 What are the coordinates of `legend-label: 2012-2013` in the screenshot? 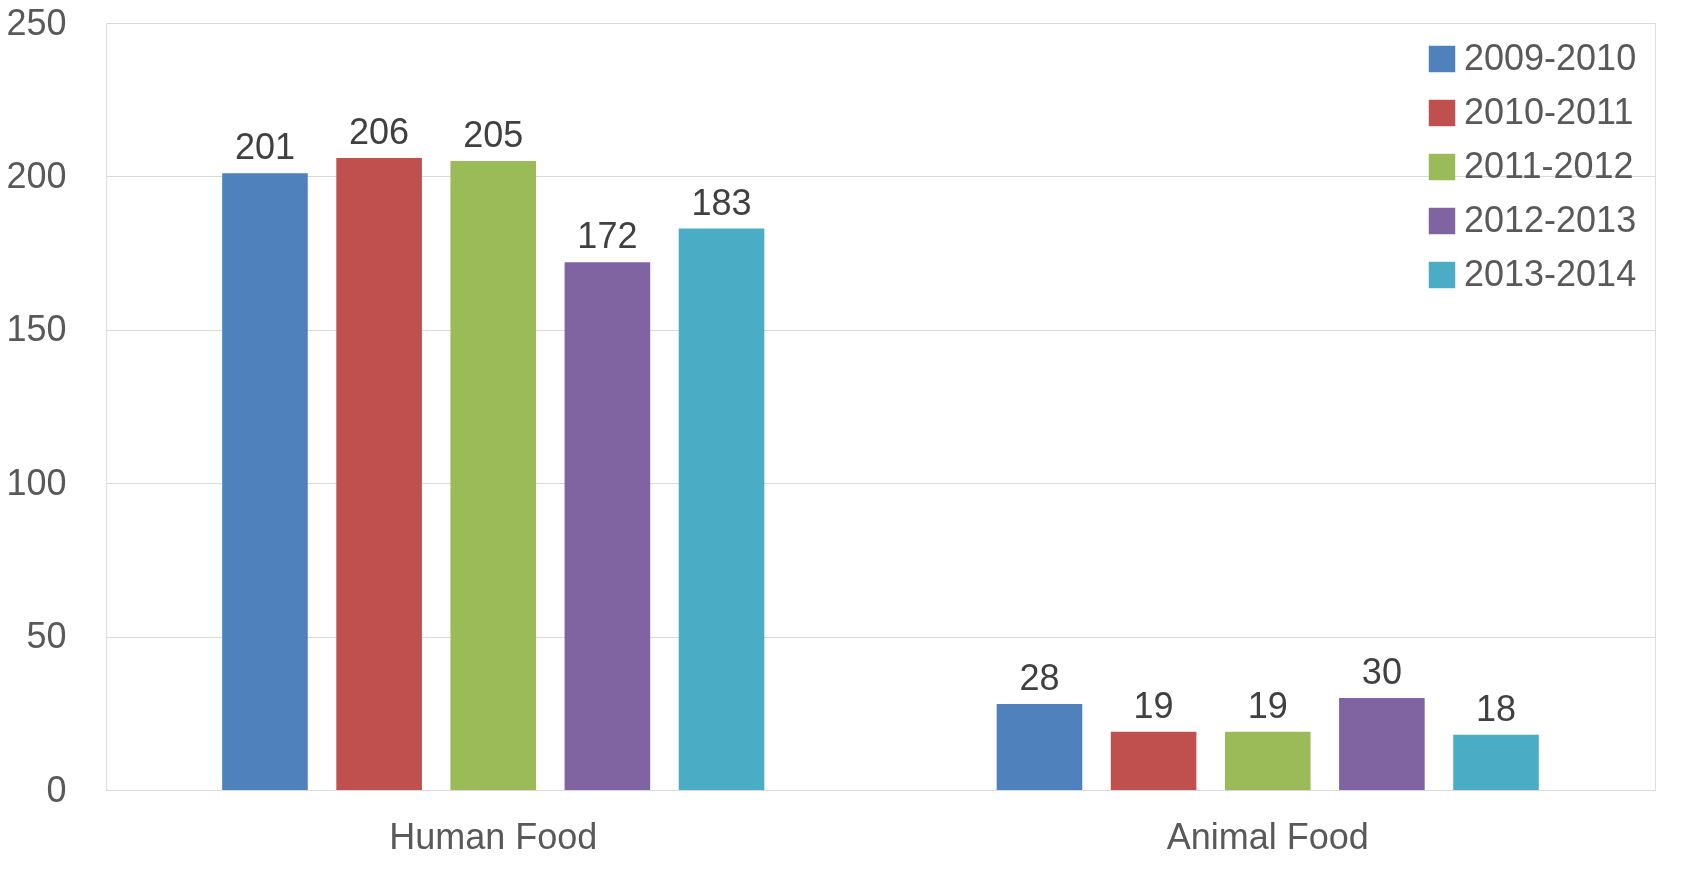 It's located at (1550, 219).